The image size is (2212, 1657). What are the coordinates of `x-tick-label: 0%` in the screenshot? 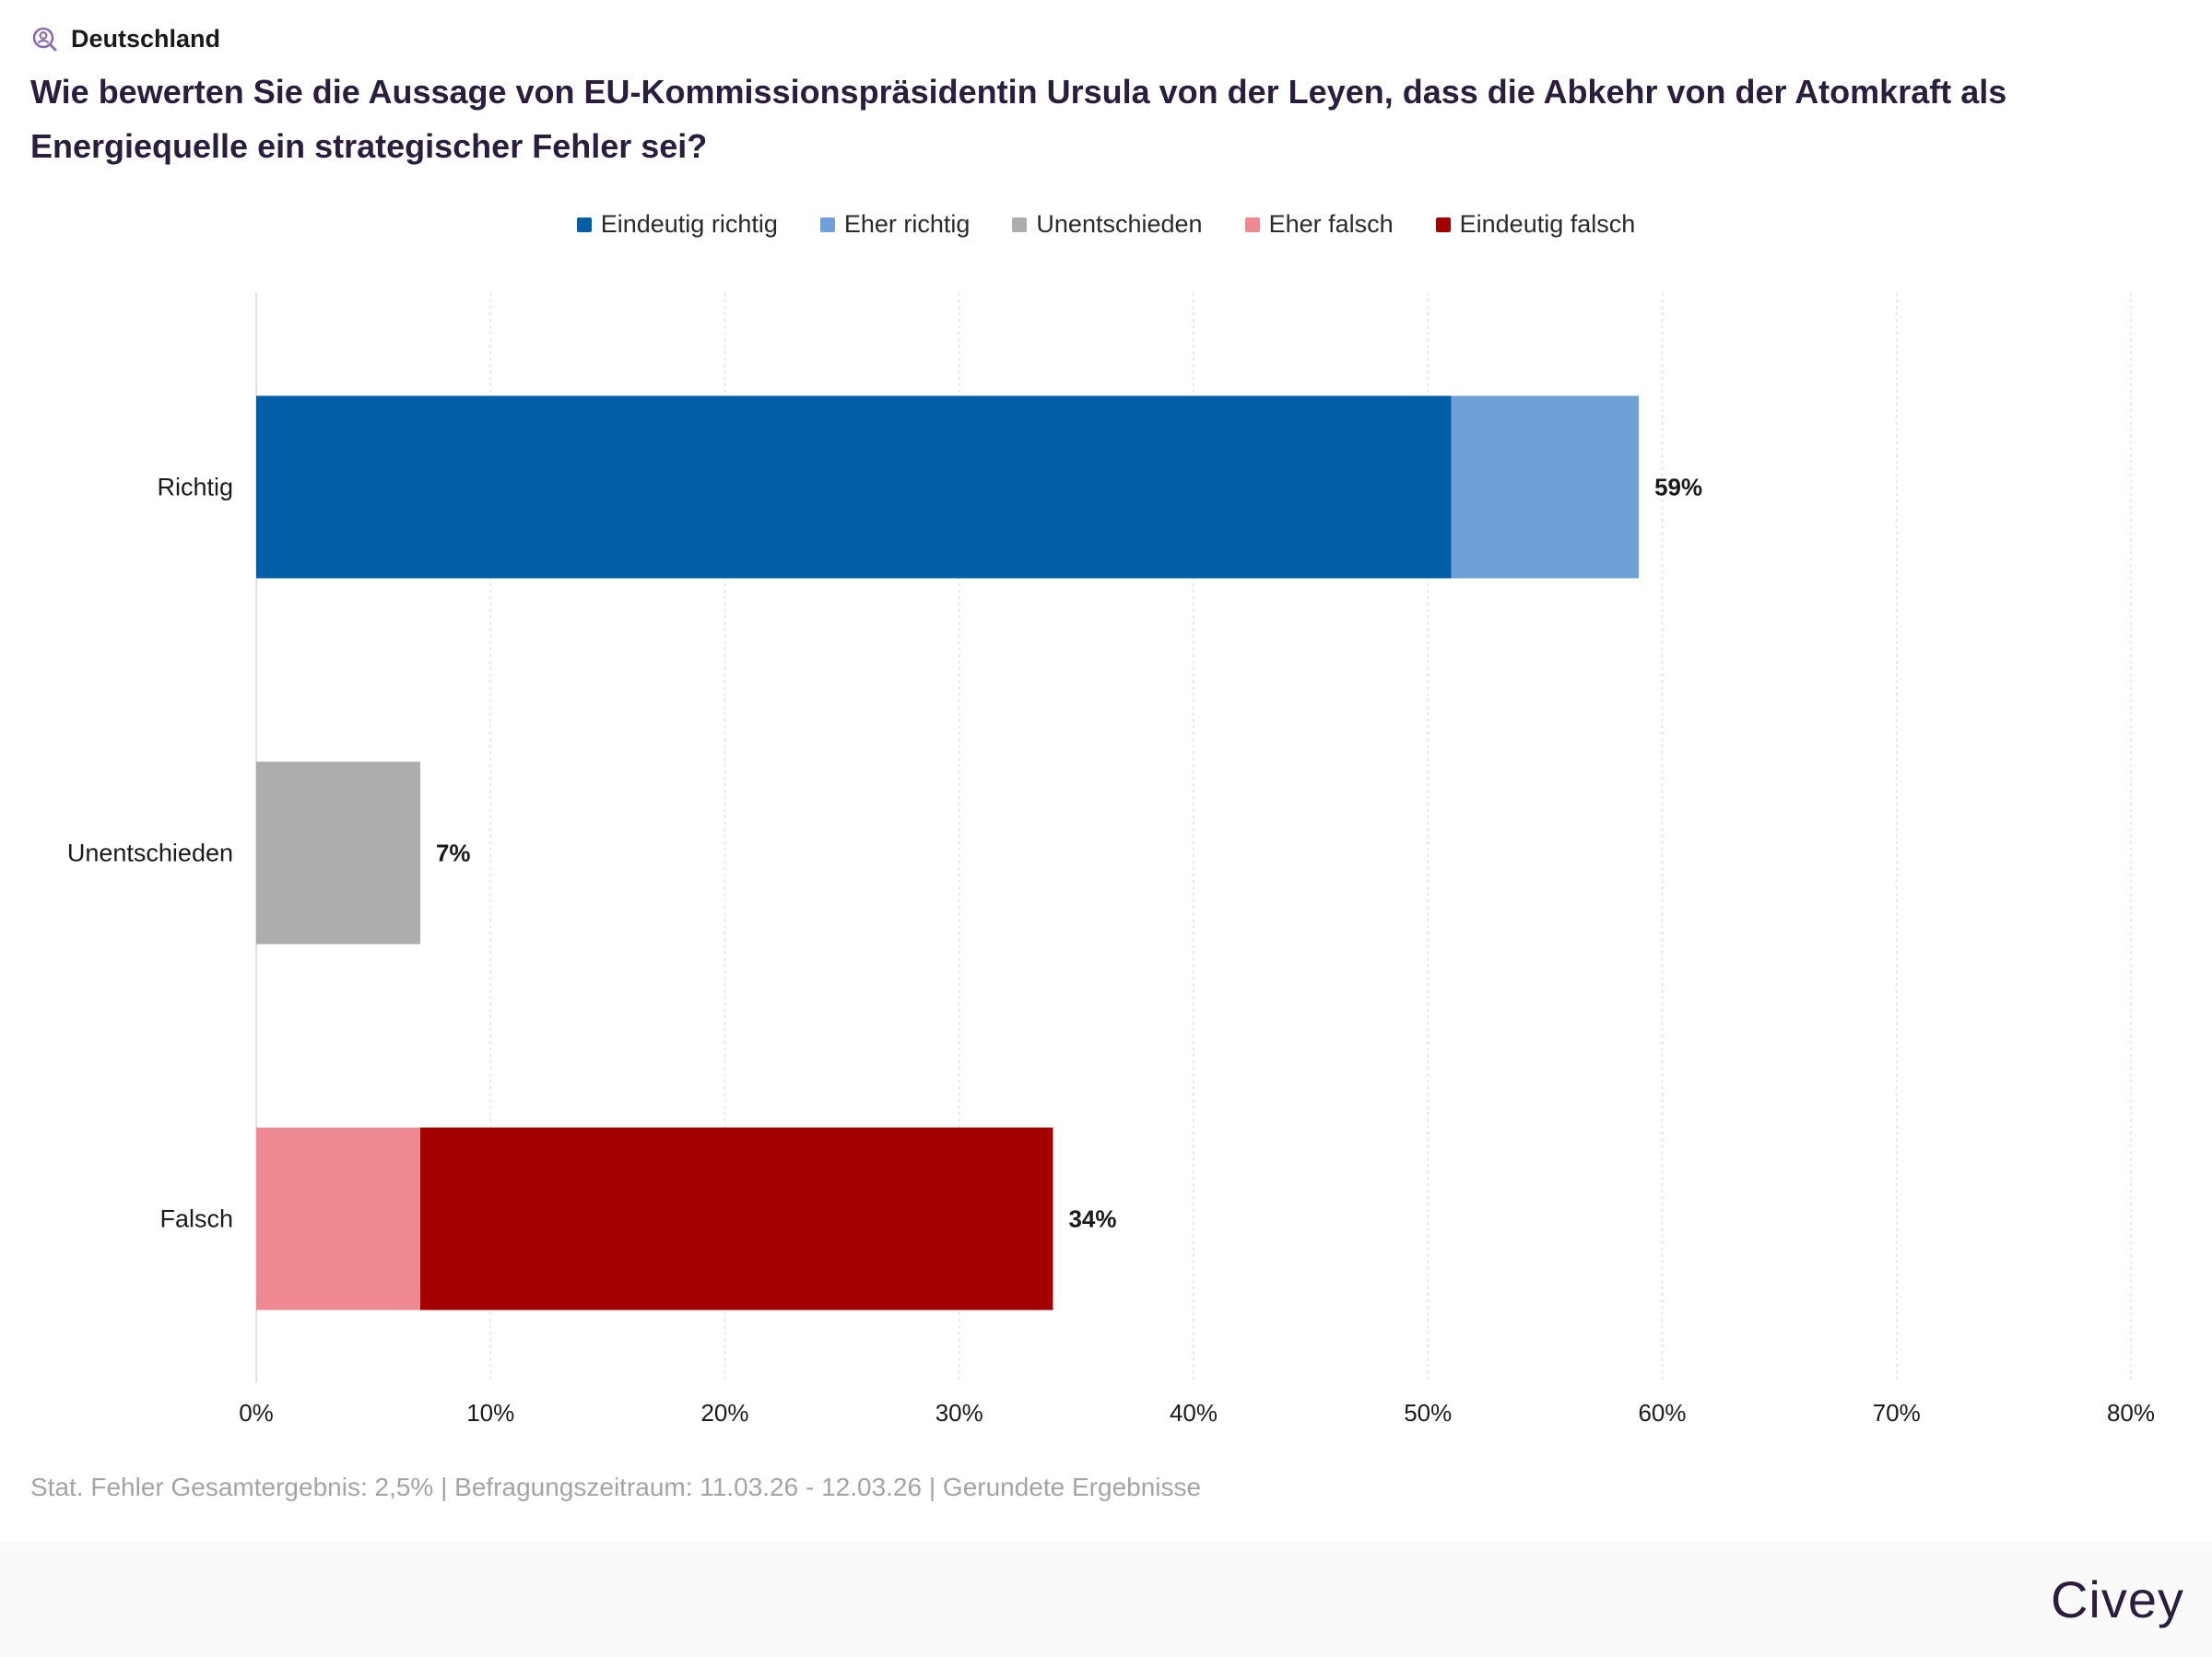 It's located at (256, 1413).